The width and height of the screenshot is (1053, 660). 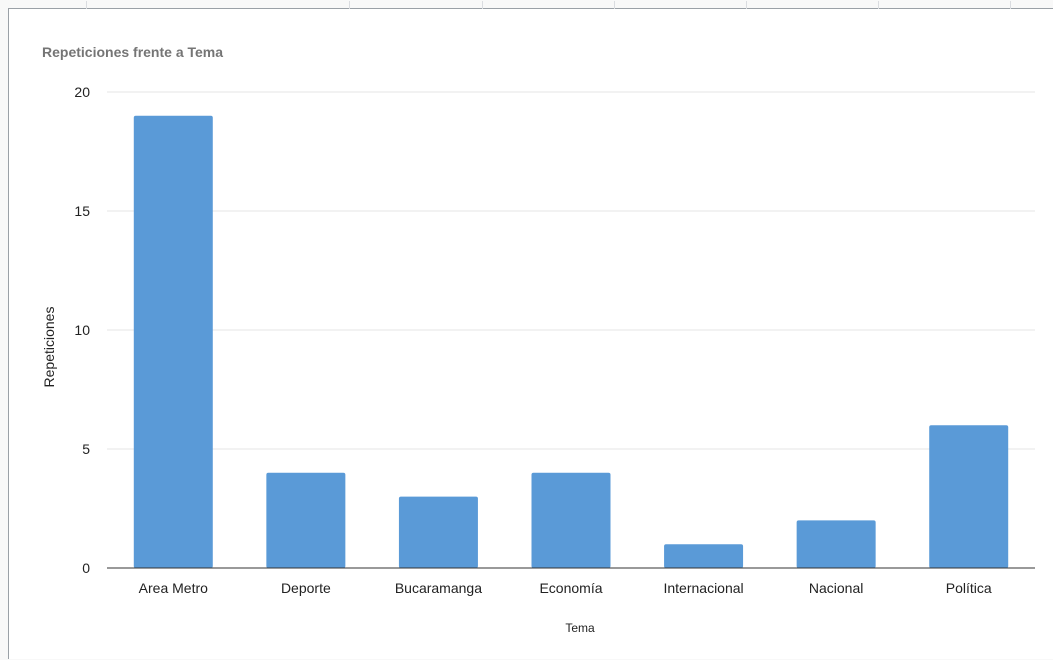 I want to click on chart-title: Repeticiones frente a Tema, so click(x=132, y=52).